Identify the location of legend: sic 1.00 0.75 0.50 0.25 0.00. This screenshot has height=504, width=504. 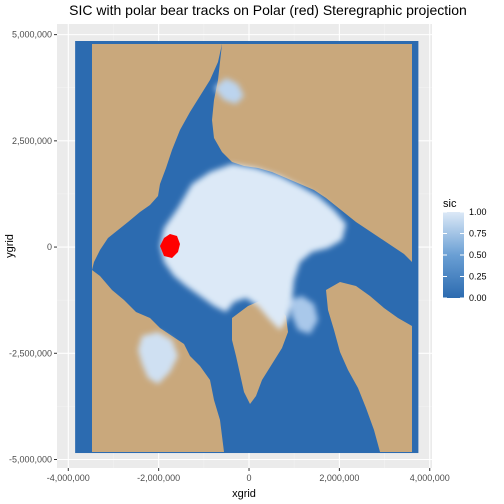
(465, 250).